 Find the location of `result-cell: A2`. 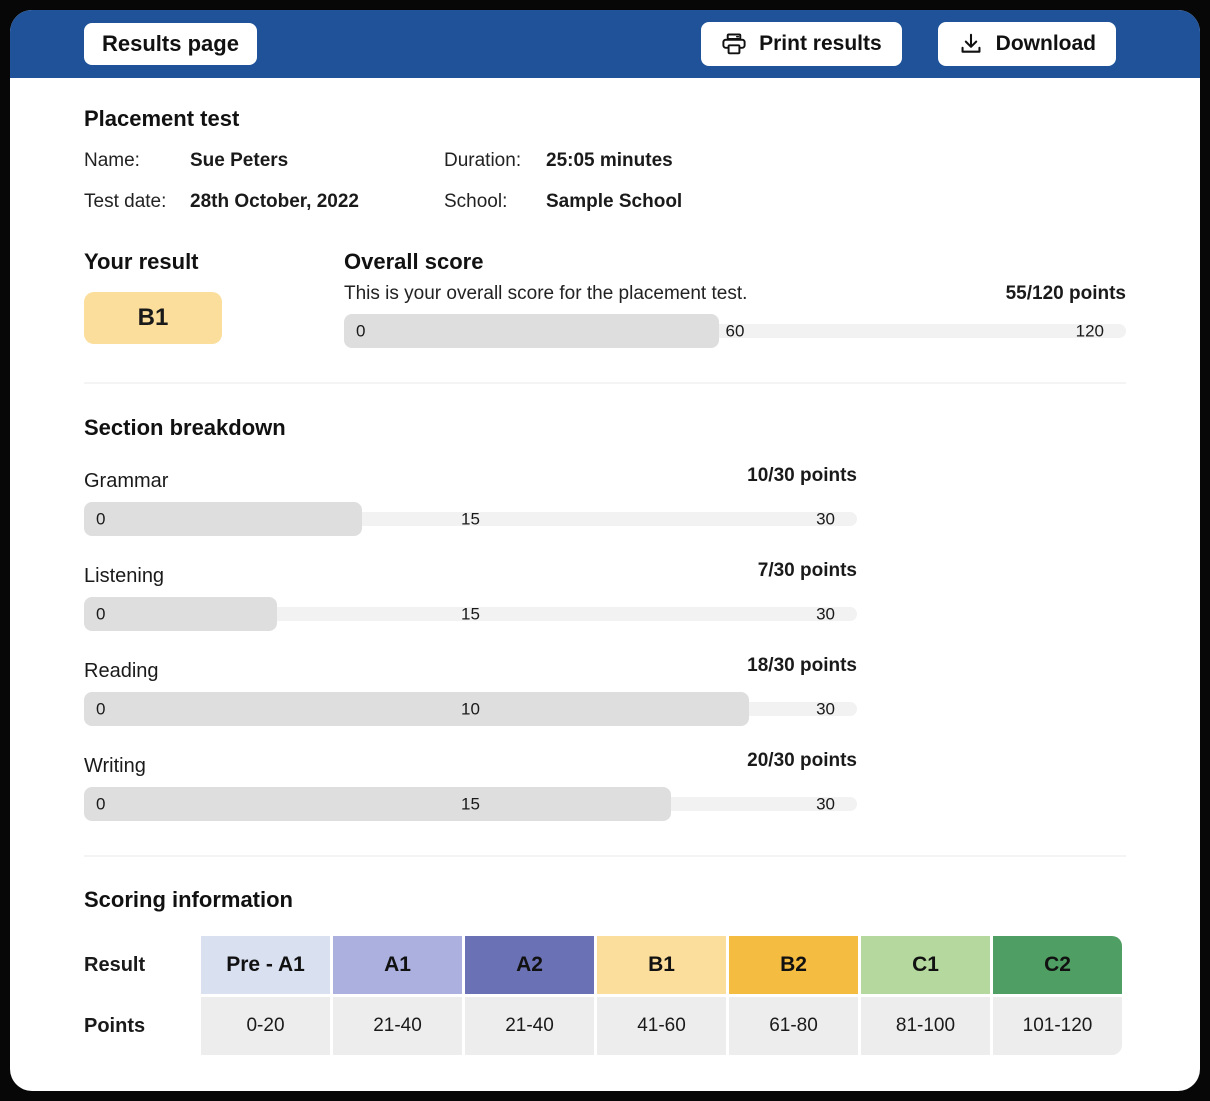

result-cell: A2 is located at coordinates (529, 965).